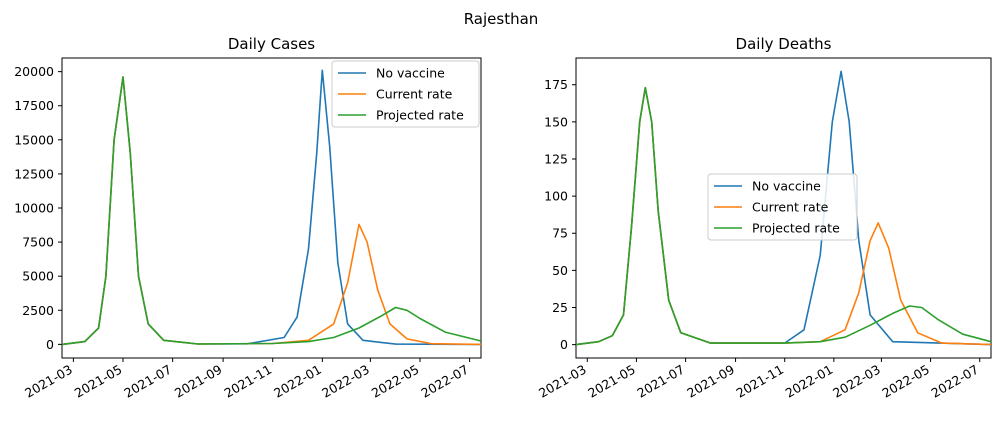 The height and width of the screenshot is (421, 1003). I want to click on y-tick-label: 7500, so click(38, 242).